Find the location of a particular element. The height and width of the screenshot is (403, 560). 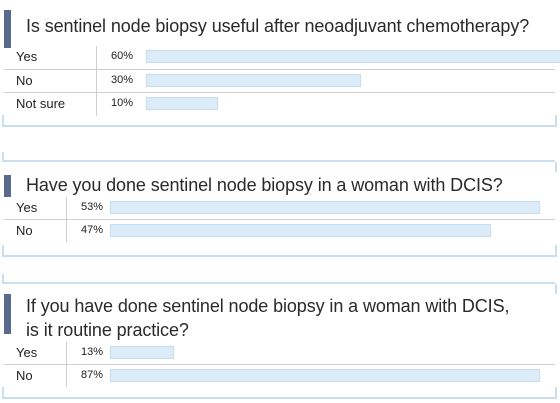

answer-row: Yes 60% is located at coordinates (282, 57).